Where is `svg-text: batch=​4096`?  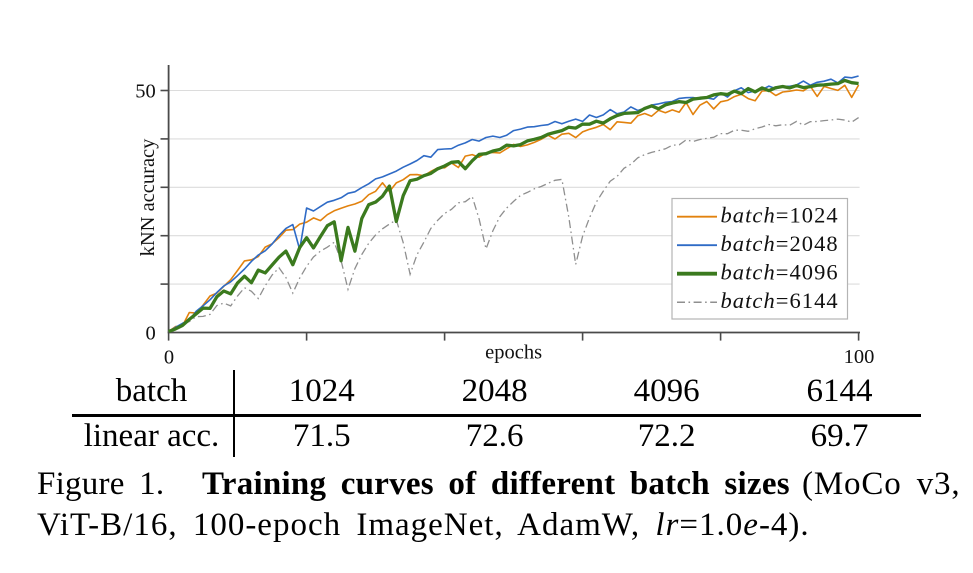 svg-text: batch=​4096 is located at coordinates (780, 272).